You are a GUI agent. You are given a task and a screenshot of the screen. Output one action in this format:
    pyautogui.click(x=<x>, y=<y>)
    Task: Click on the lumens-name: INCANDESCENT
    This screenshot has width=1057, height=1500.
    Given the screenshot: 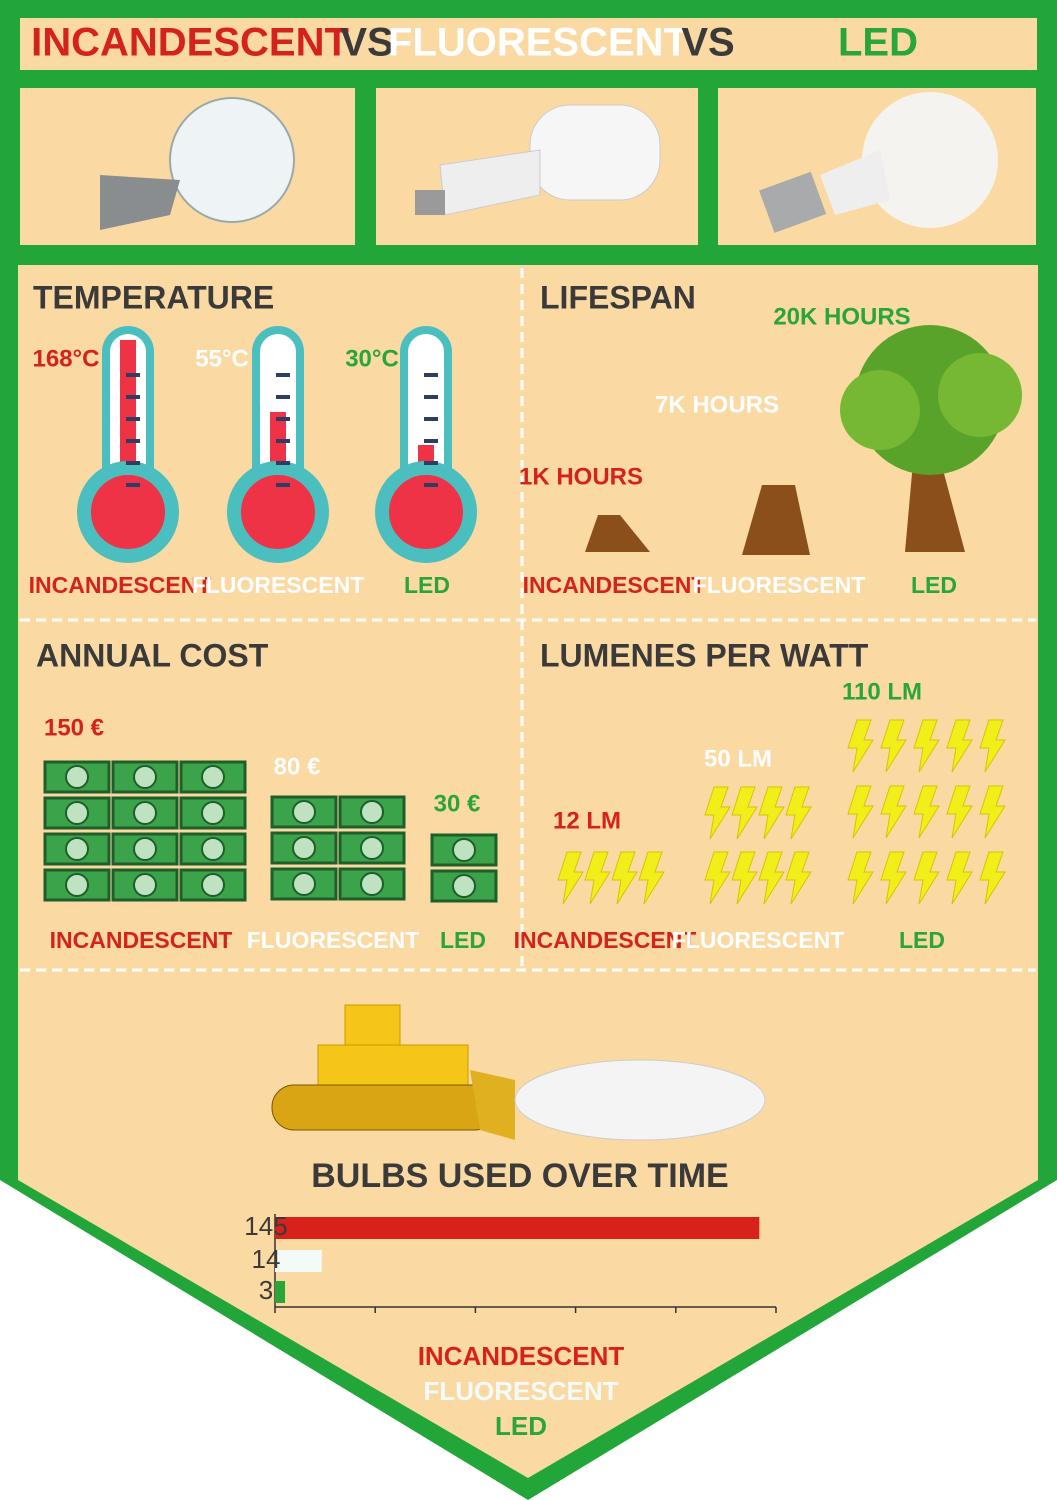 What is the action you would take?
    pyautogui.click(x=605, y=940)
    